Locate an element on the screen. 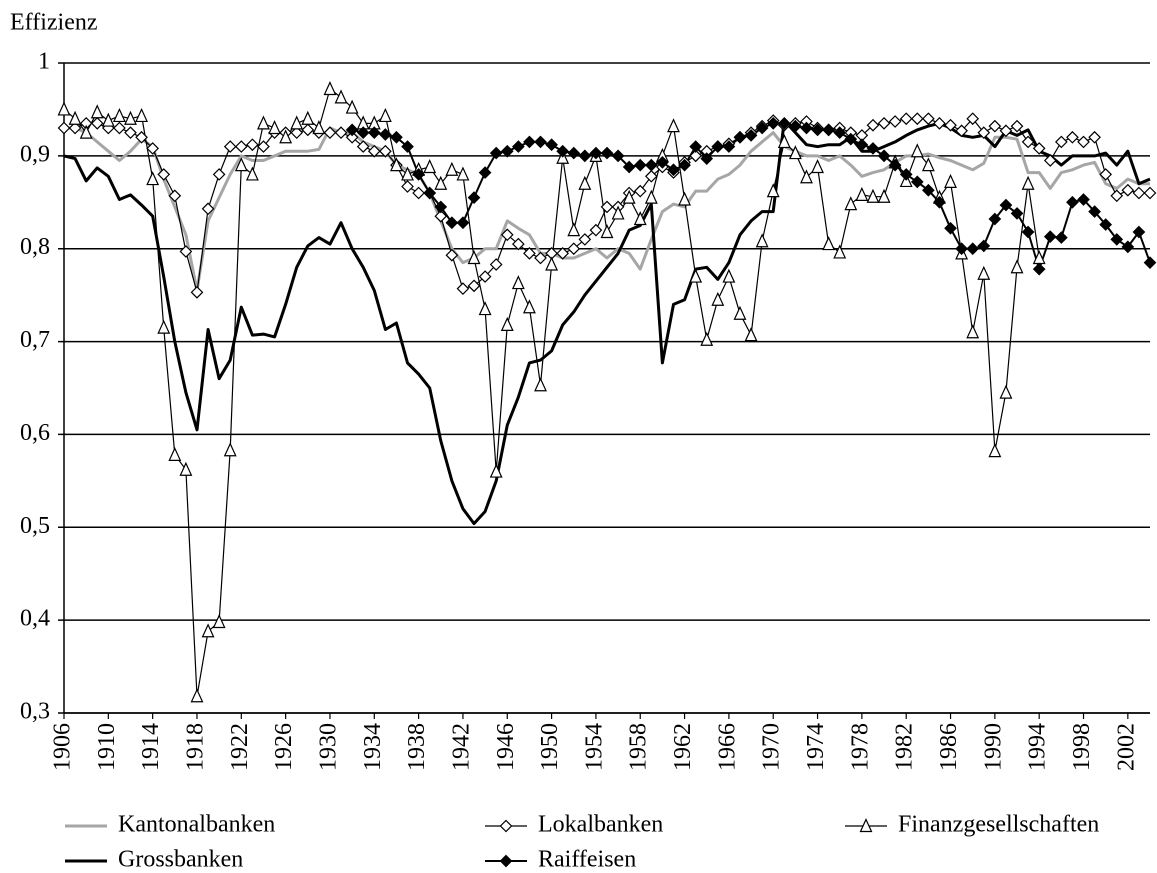 The width and height of the screenshot is (1157, 873). x-tick-label: 1966 is located at coordinates (727, 747).